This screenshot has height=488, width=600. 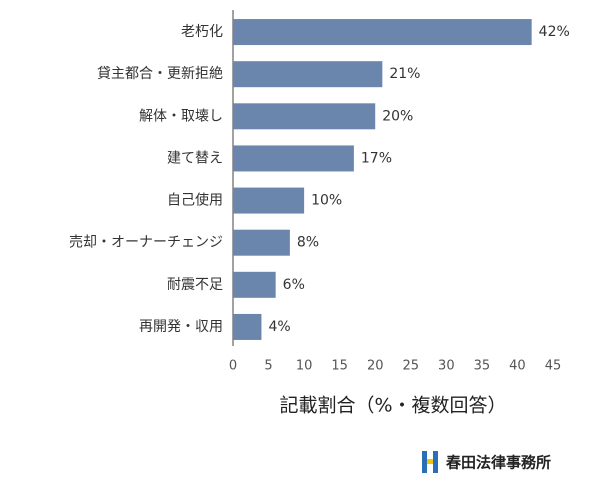 I want to click on x-tick-label: 5, so click(x=268, y=366).